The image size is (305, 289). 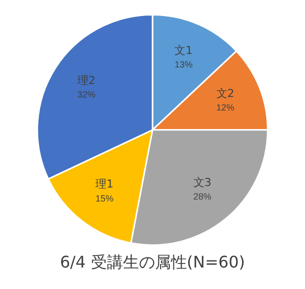 I want to click on slice-label: 理2, so click(x=86, y=80).